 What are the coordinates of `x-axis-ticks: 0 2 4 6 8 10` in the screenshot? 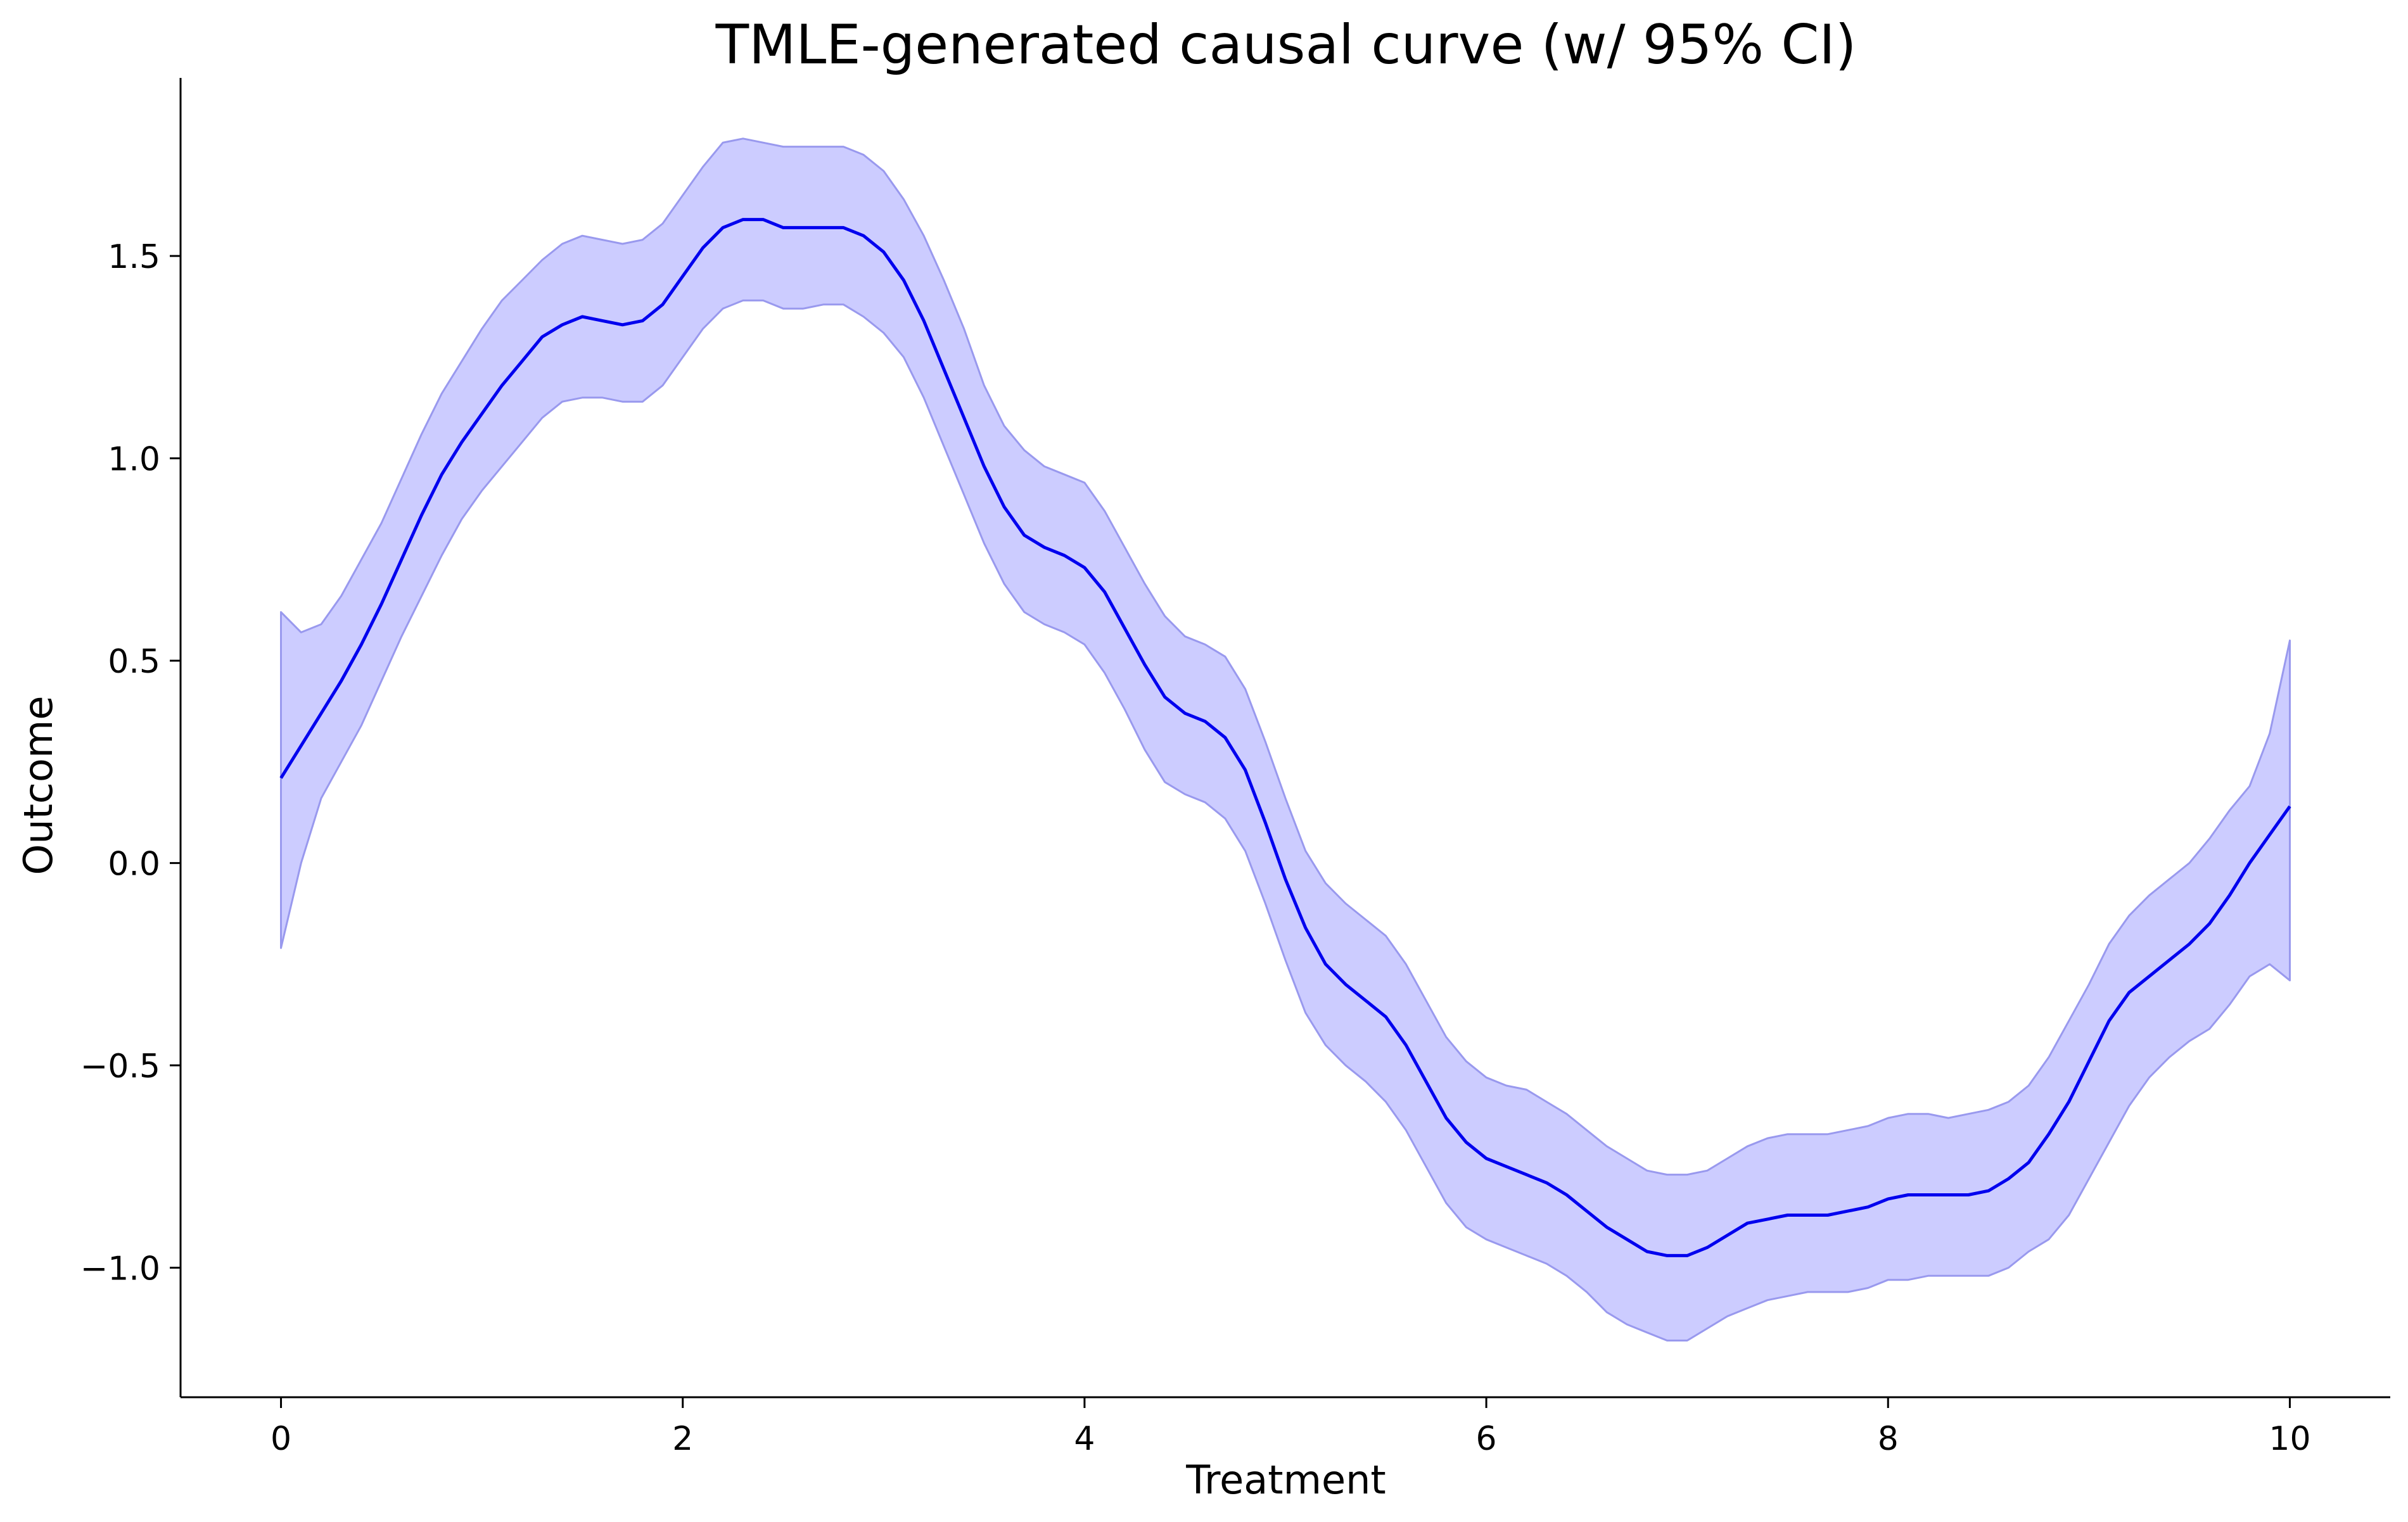 It's located at (1291, 1428).